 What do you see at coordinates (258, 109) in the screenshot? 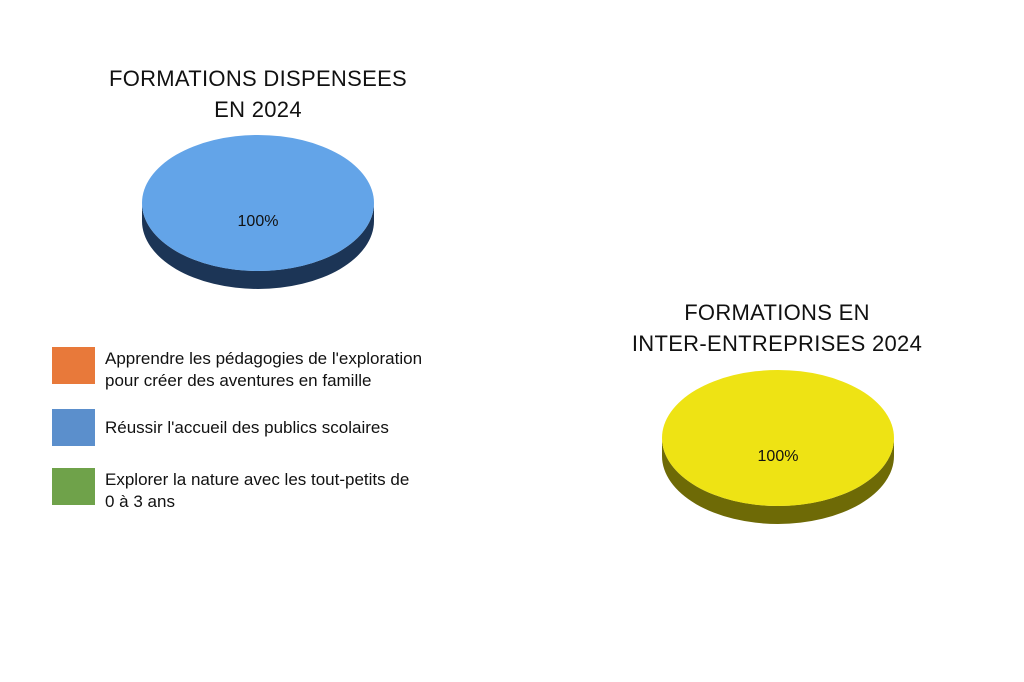
I see `chart-title-line: EN 2024` at bounding box center [258, 109].